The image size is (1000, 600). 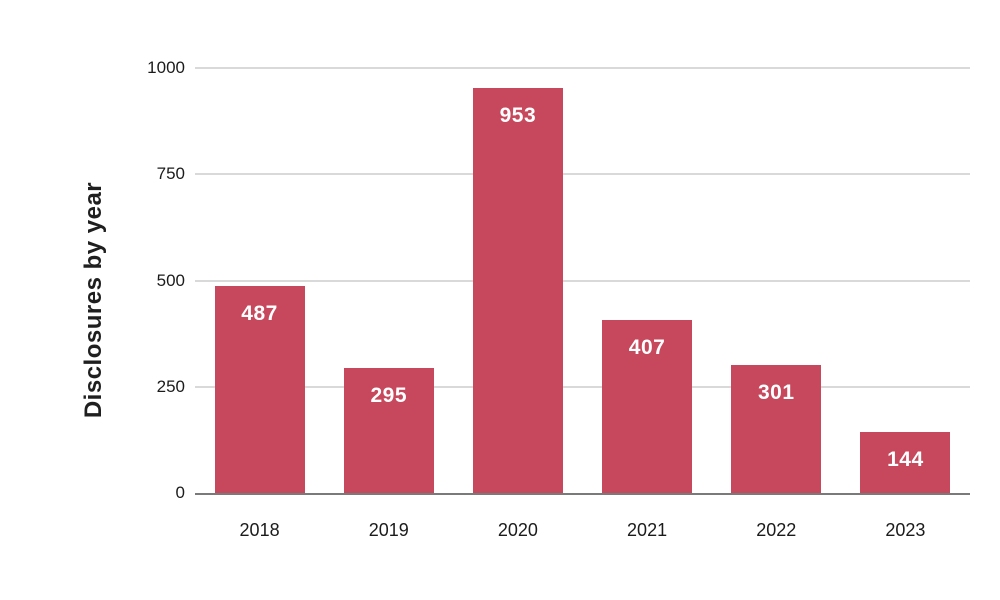 I want to click on y-tick-label-500: 500, so click(x=170, y=280).